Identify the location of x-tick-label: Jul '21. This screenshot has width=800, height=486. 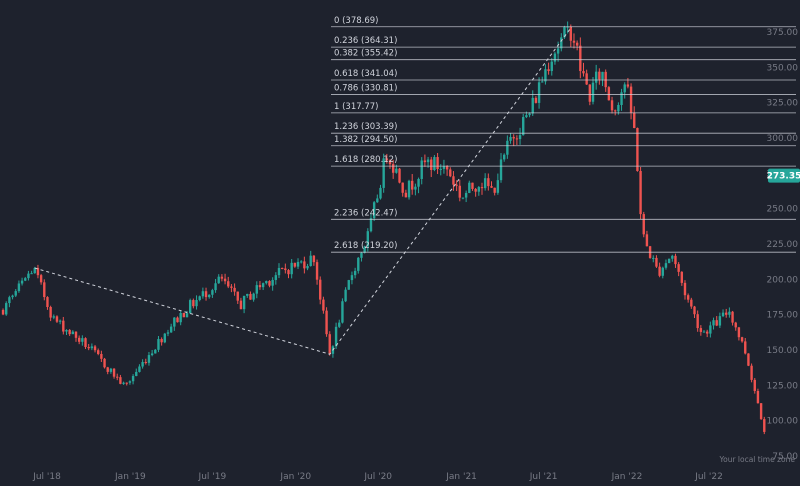
(543, 477).